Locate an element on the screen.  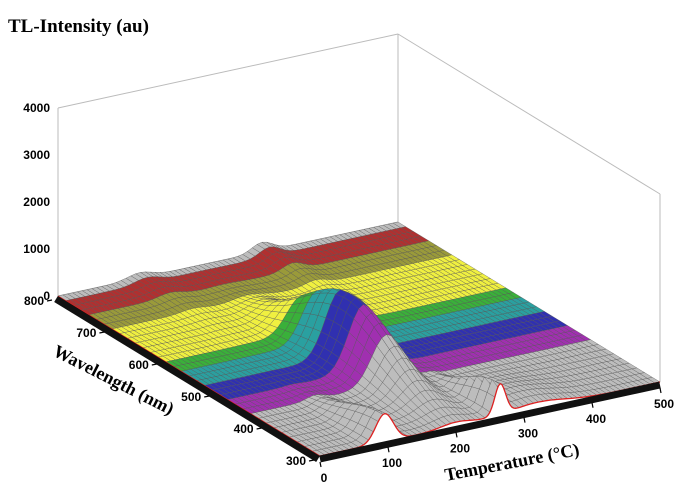
x-tick-label: 100 is located at coordinates (392, 463).